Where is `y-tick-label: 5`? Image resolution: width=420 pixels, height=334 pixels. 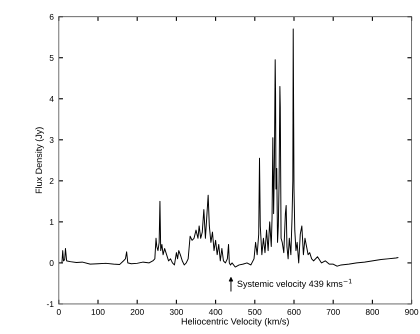
y-tick-label: 5 is located at coordinates (52, 58).